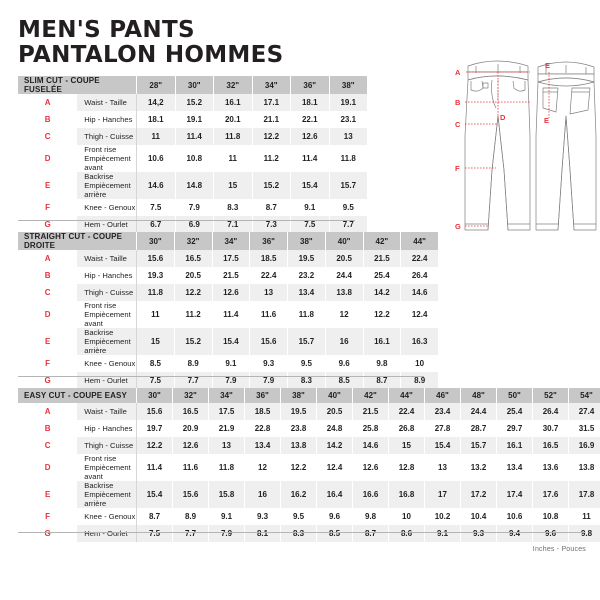  I want to click on measurement-value: 19.7, so click(154, 428).